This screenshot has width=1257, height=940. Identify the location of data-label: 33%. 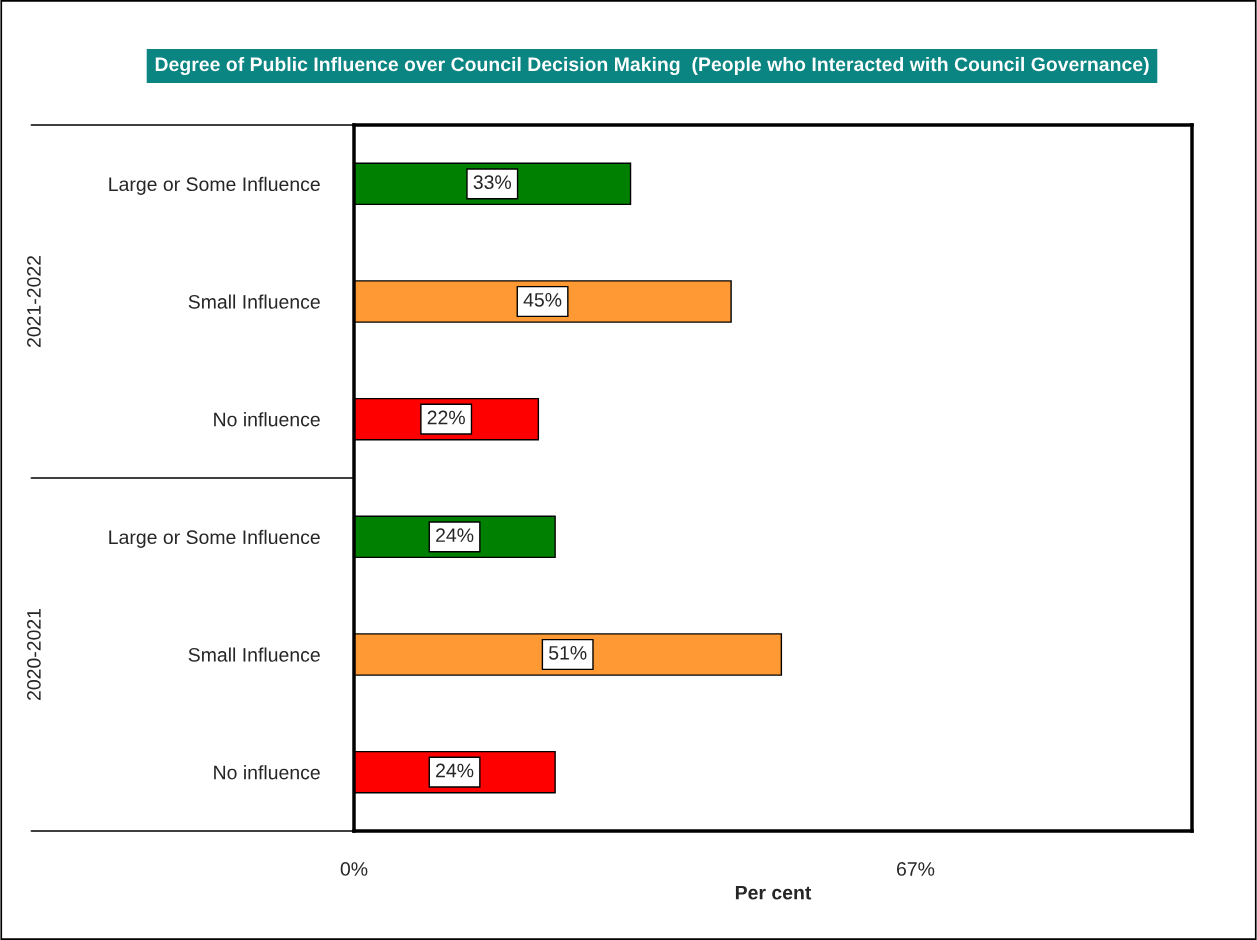
(492, 182).